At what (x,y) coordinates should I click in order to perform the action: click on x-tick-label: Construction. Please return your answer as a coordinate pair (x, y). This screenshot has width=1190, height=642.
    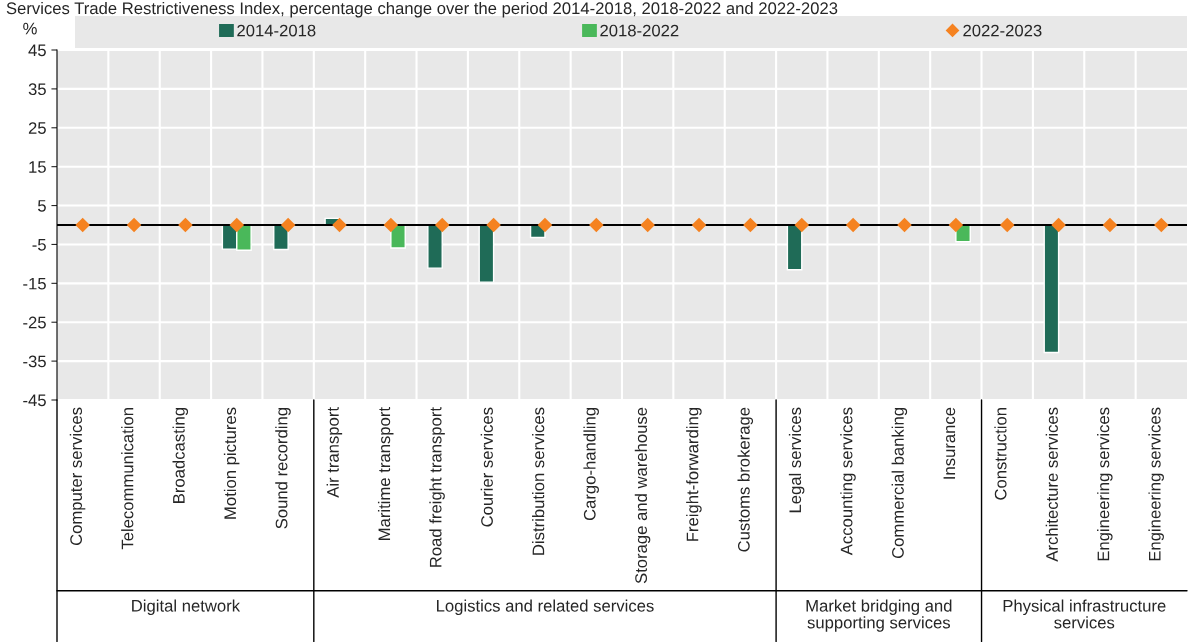
    Looking at the image, I should click on (1000, 454).